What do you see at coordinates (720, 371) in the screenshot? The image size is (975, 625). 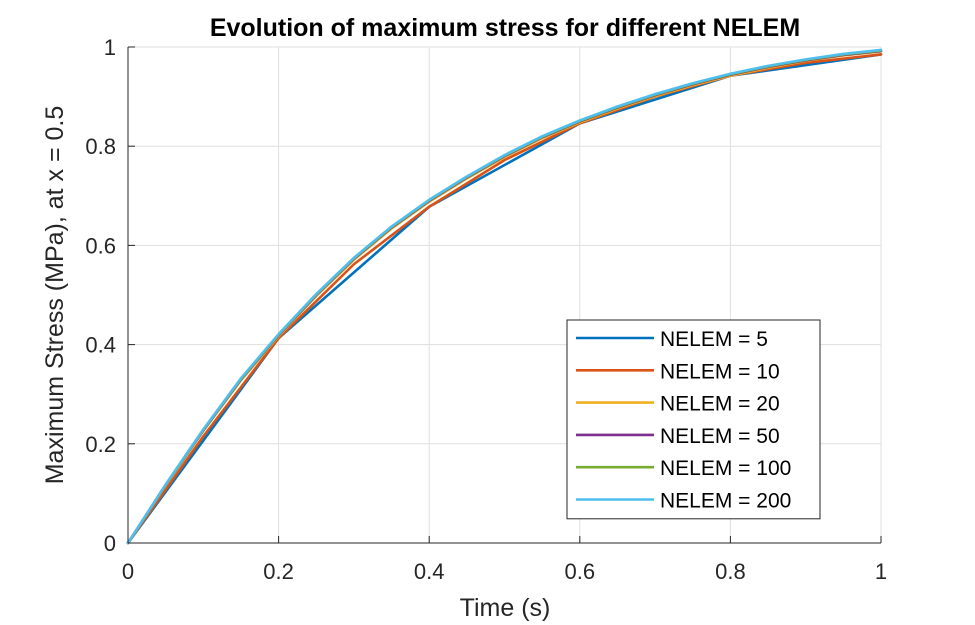 I see `legend-label: NELEM = 10` at bounding box center [720, 371].